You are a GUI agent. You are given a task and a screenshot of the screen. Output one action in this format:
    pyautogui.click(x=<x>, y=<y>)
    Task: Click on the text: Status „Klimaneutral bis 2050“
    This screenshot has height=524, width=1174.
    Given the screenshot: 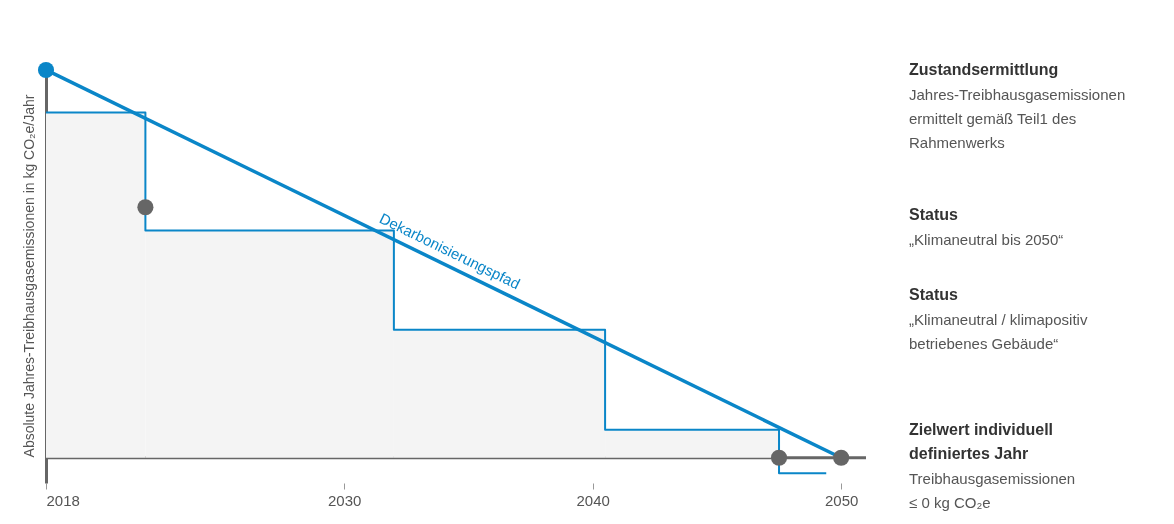 What is the action you would take?
    pyautogui.click(x=986, y=227)
    